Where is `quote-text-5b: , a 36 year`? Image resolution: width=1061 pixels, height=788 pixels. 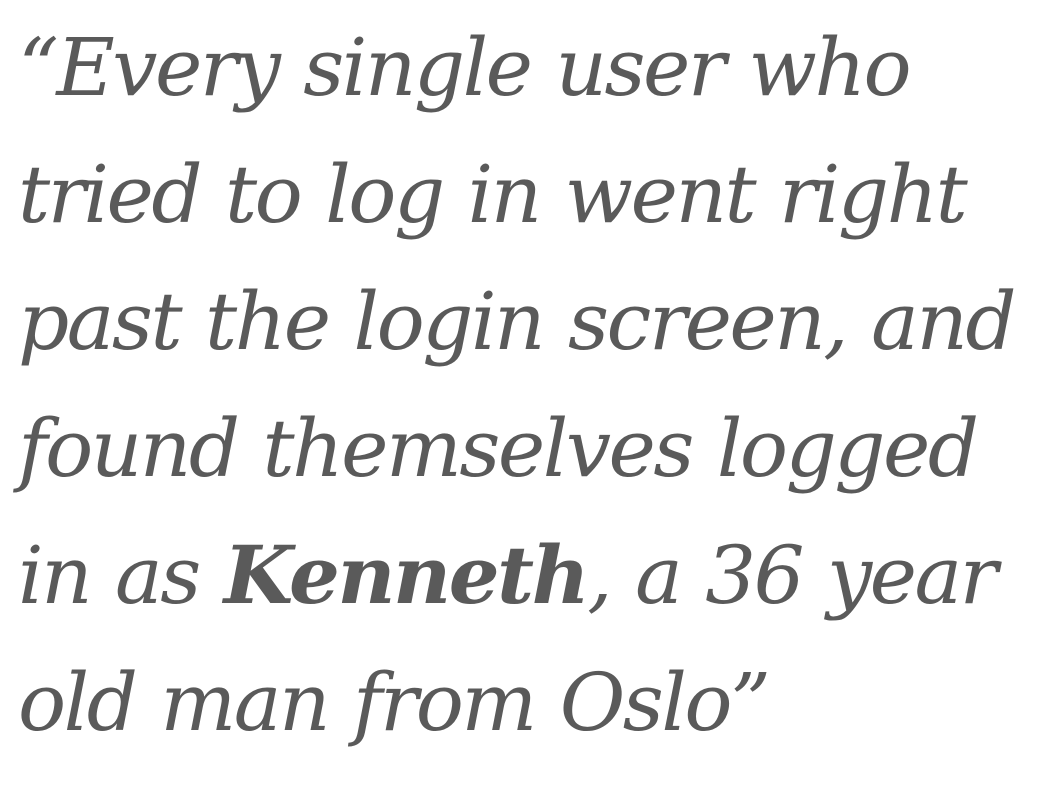
quote-text-5b: , a 36 year is located at coordinates (792, 575).